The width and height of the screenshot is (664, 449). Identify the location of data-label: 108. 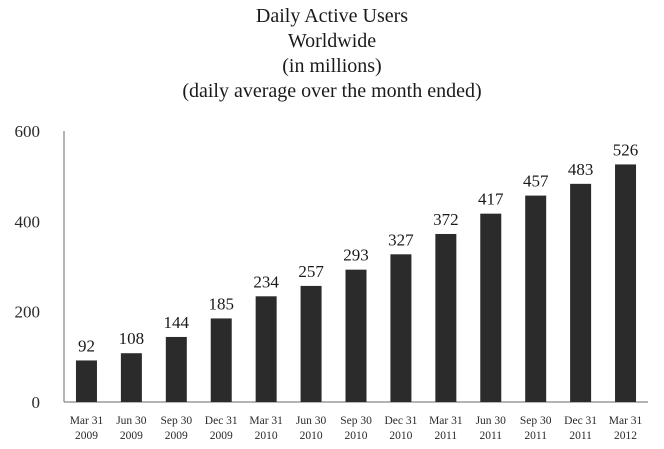
(132, 338).